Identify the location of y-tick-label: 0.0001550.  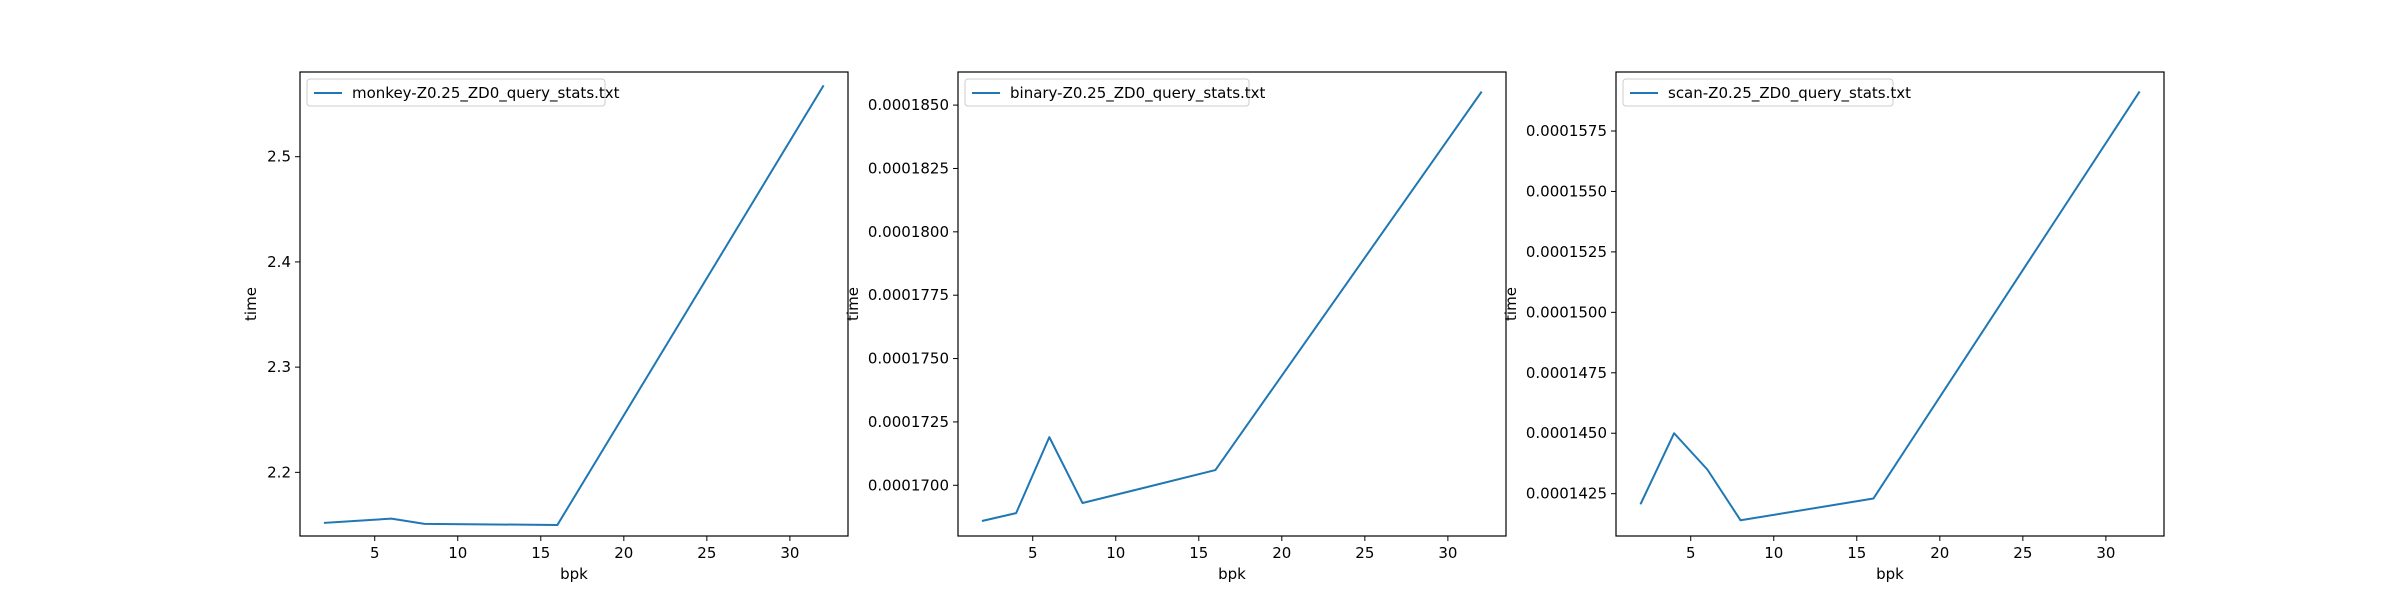
(1566, 191).